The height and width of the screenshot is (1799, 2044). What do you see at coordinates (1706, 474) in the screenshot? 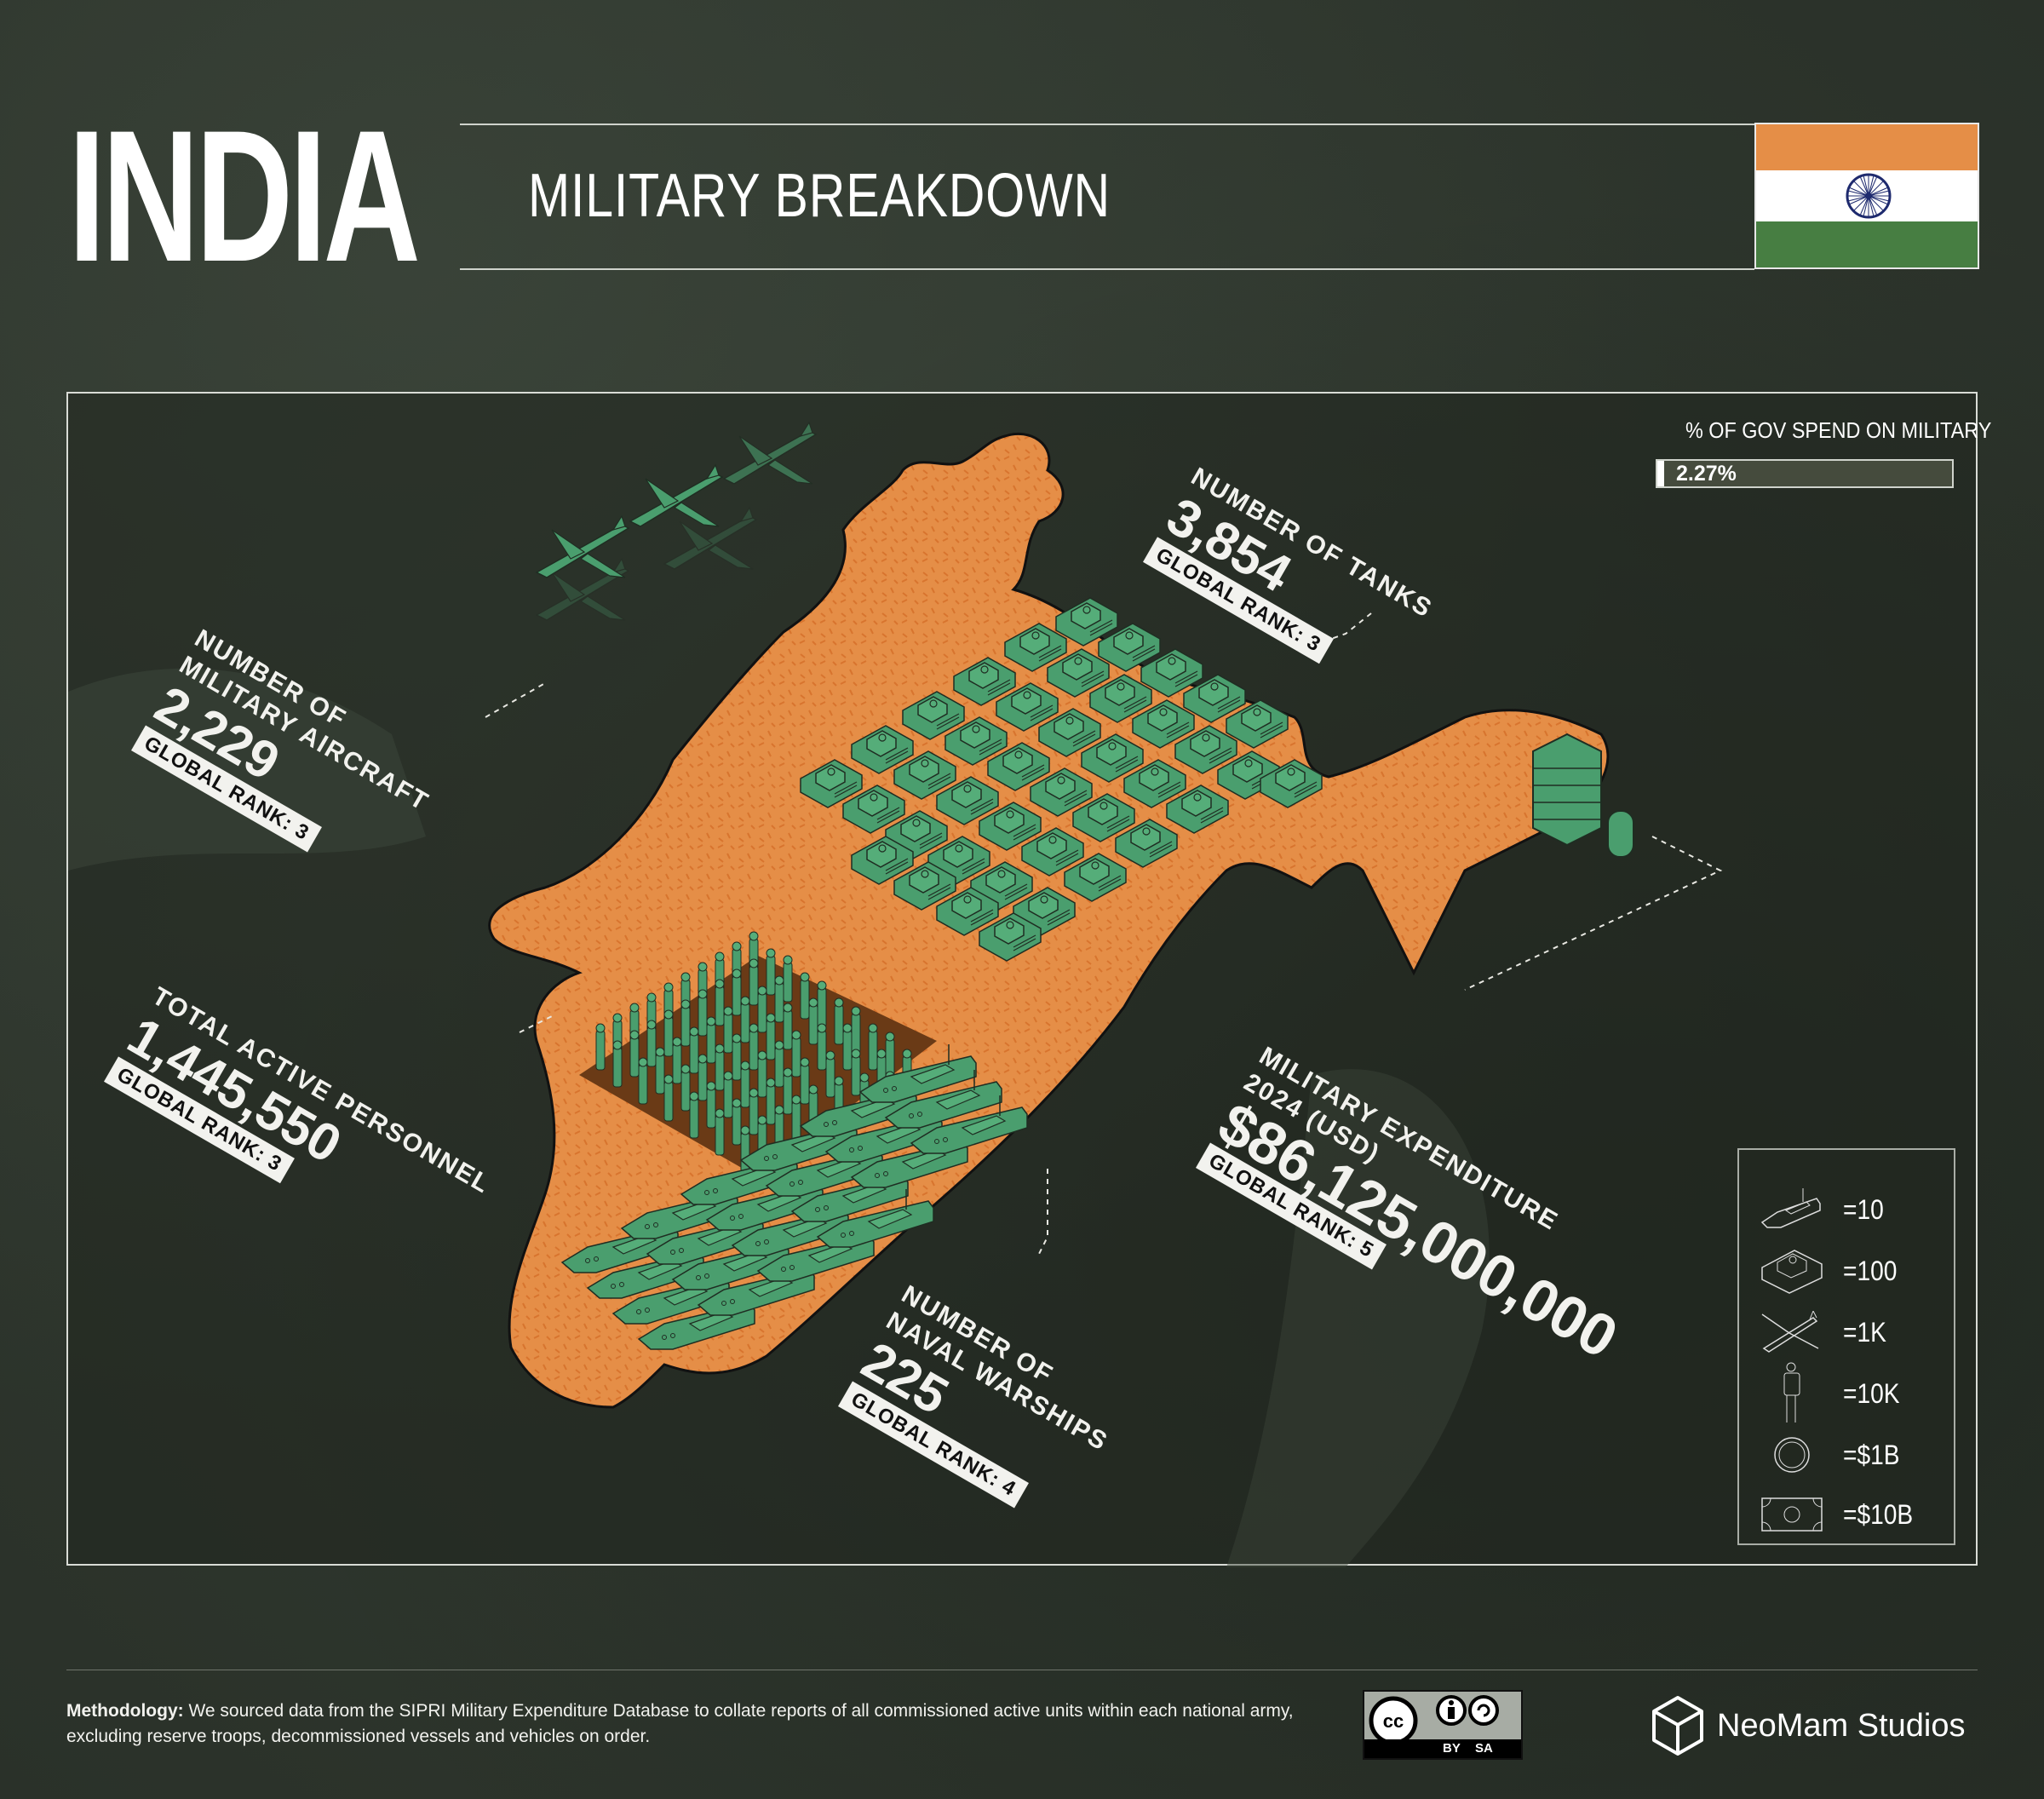
I see `gov-spend-value: 2.27%` at bounding box center [1706, 474].